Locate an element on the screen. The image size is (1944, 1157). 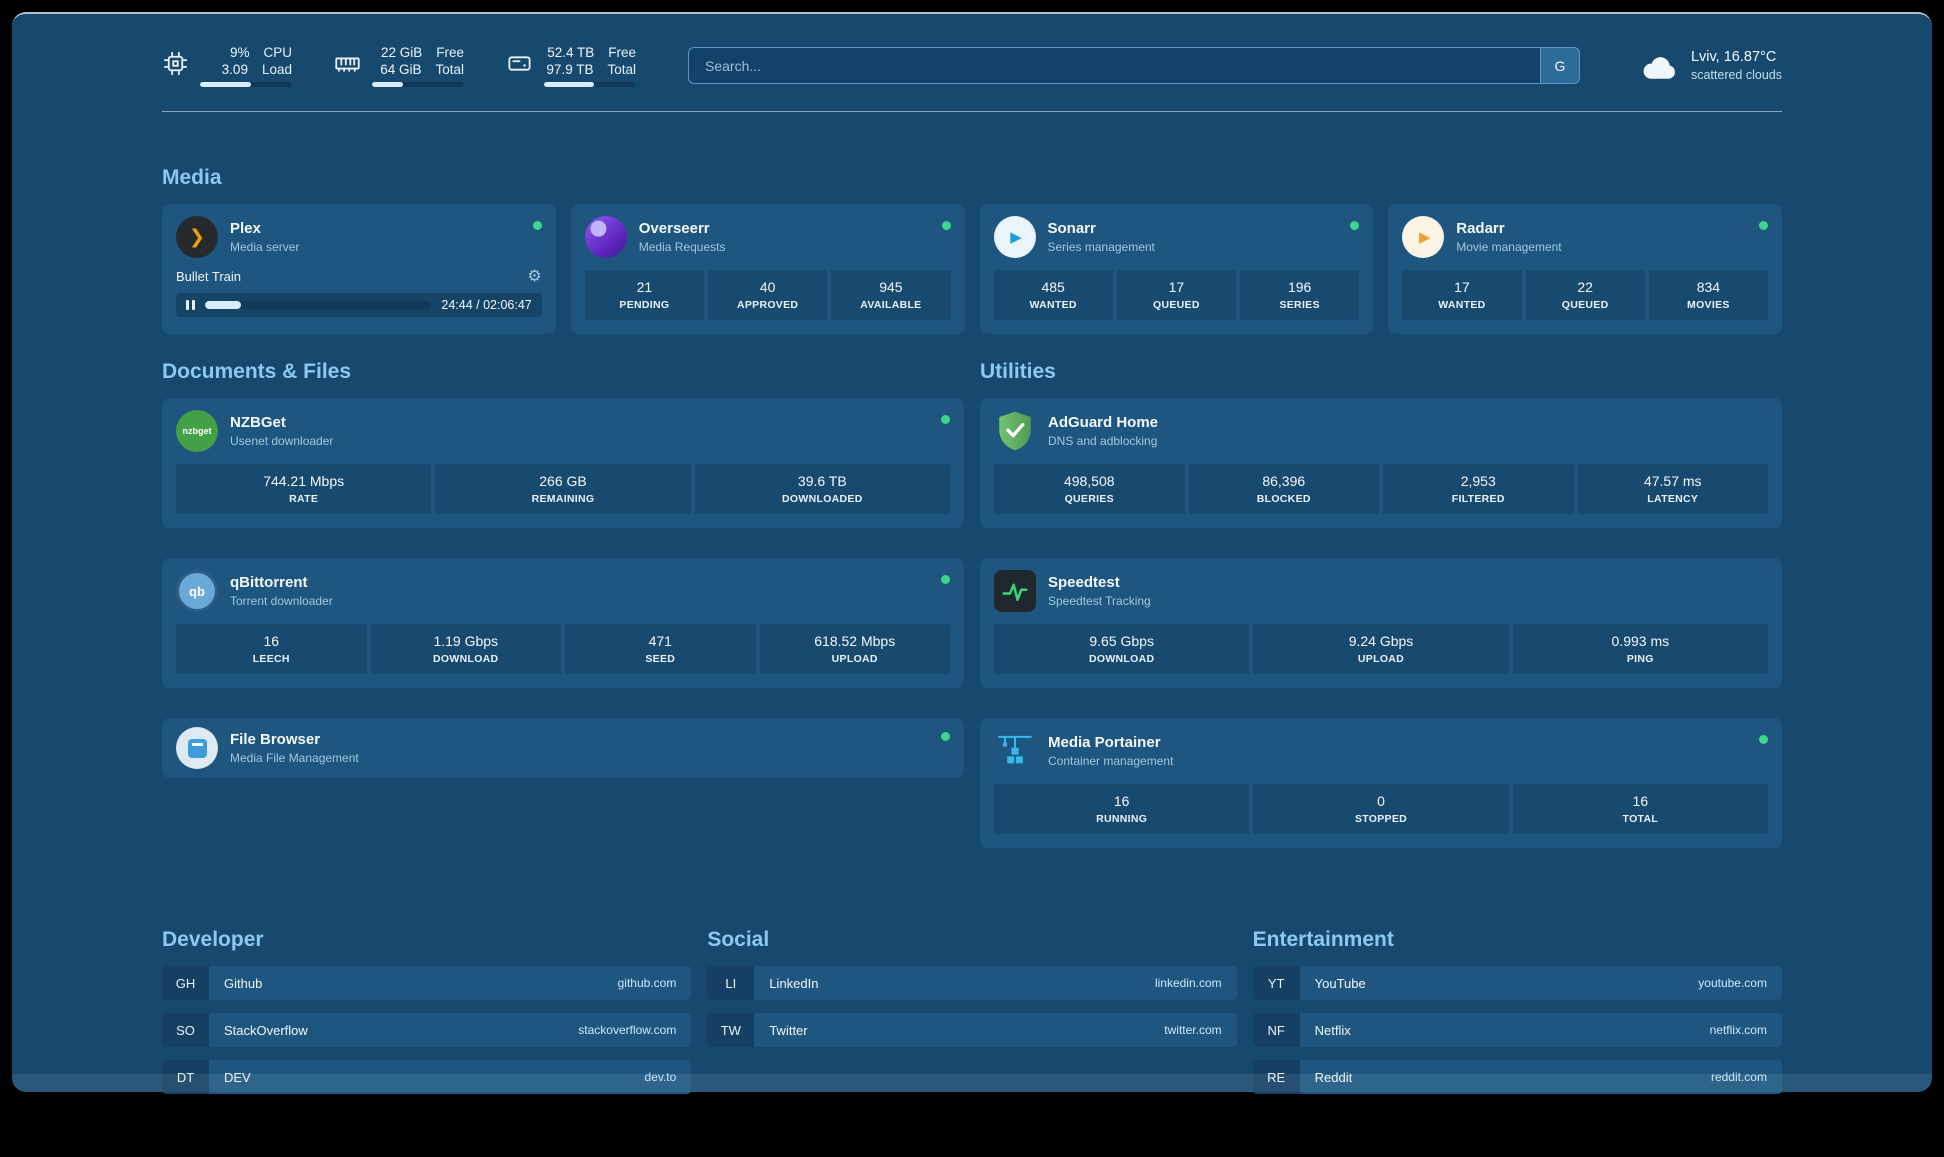
service-desc: DNS and adblocking is located at coordinates (1103, 441).